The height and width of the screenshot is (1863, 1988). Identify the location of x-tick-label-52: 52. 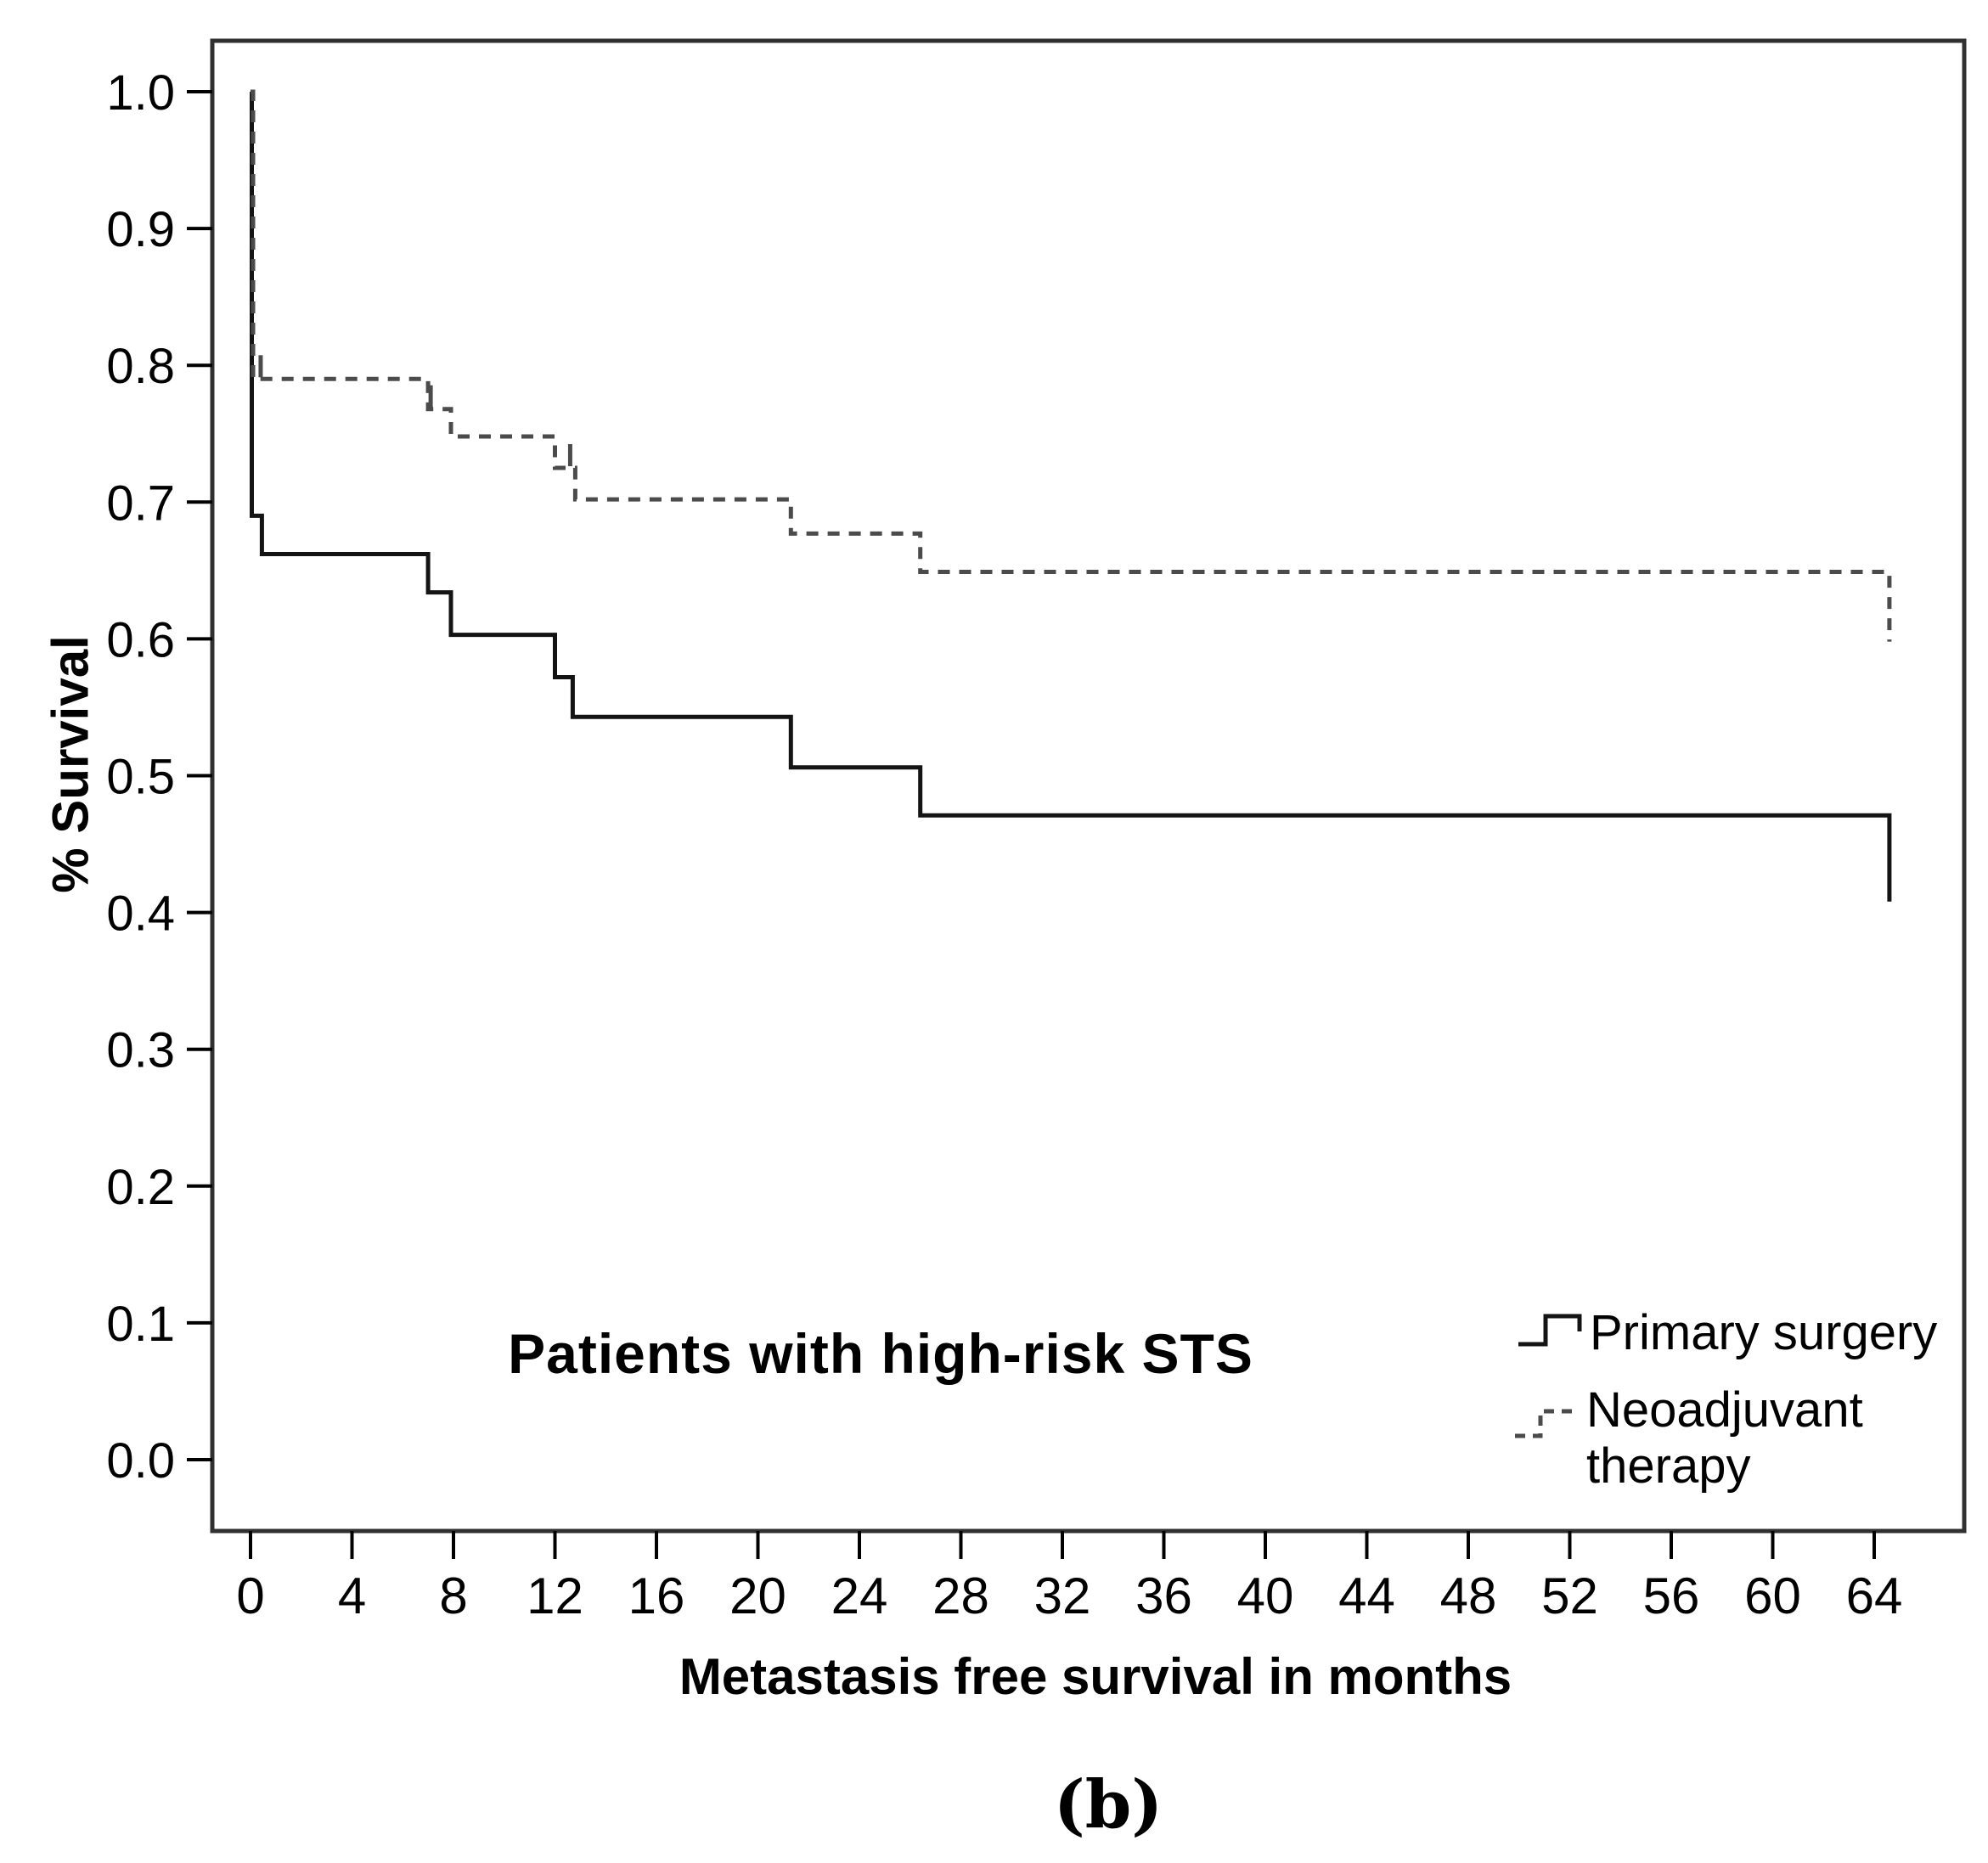
(1569, 1596).